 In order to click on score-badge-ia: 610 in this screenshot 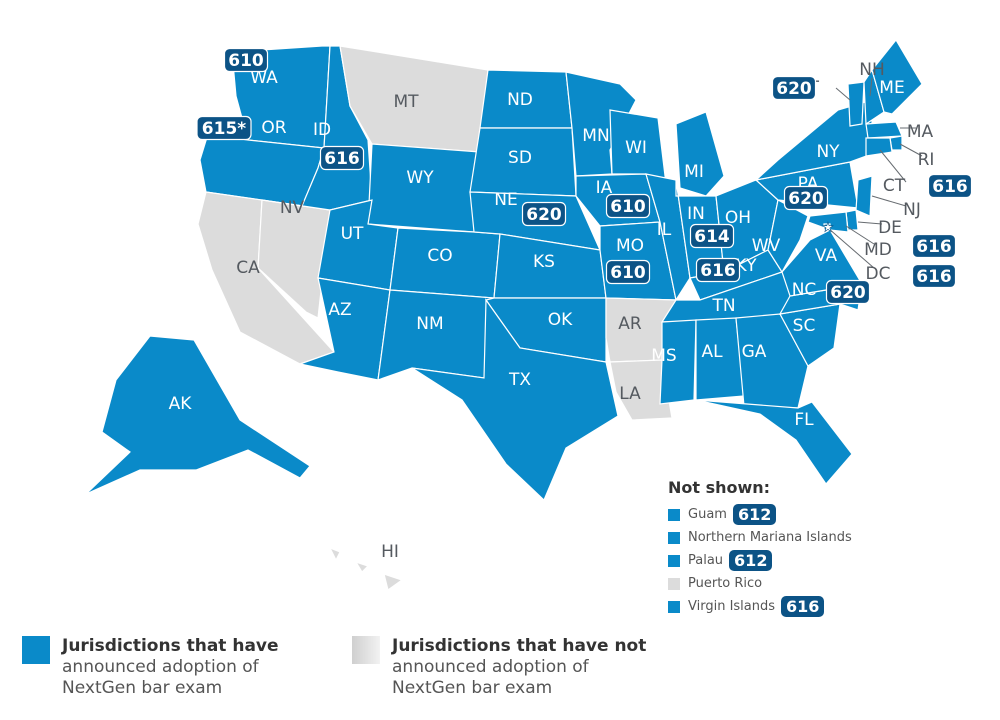, I will do `click(628, 206)`.